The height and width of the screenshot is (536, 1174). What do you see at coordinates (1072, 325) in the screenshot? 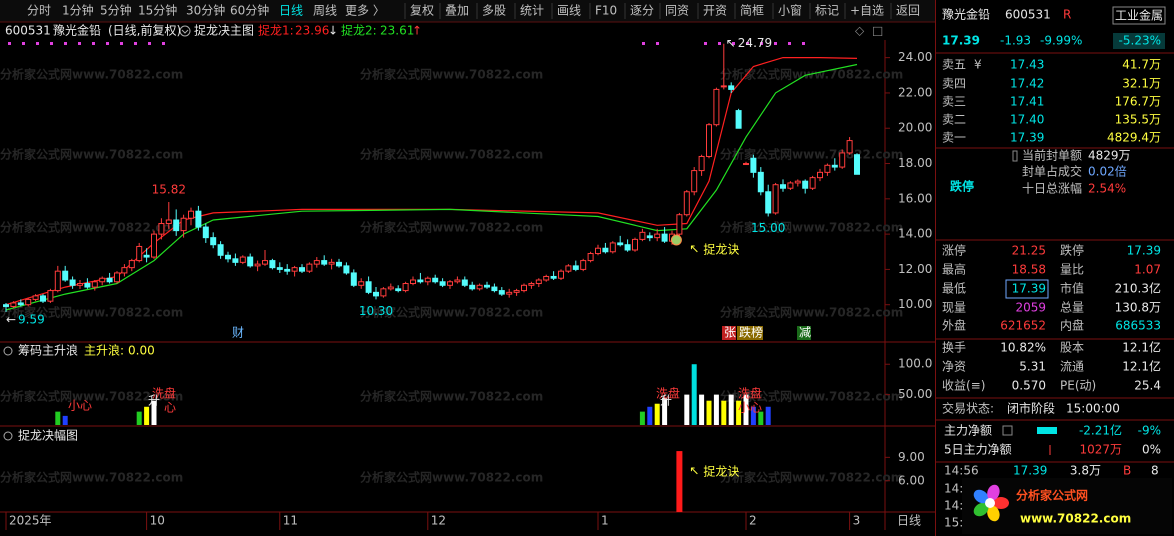
I see `stat-label: 内盘` at bounding box center [1072, 325].